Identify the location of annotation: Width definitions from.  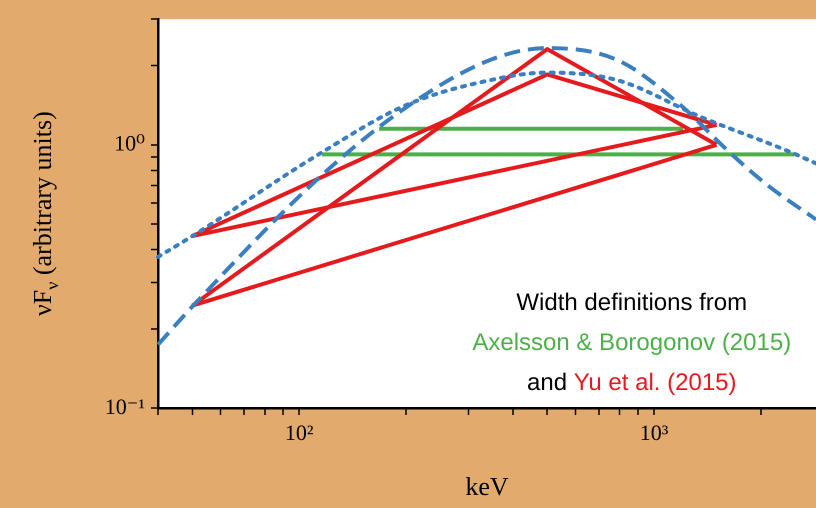
(632, 302).